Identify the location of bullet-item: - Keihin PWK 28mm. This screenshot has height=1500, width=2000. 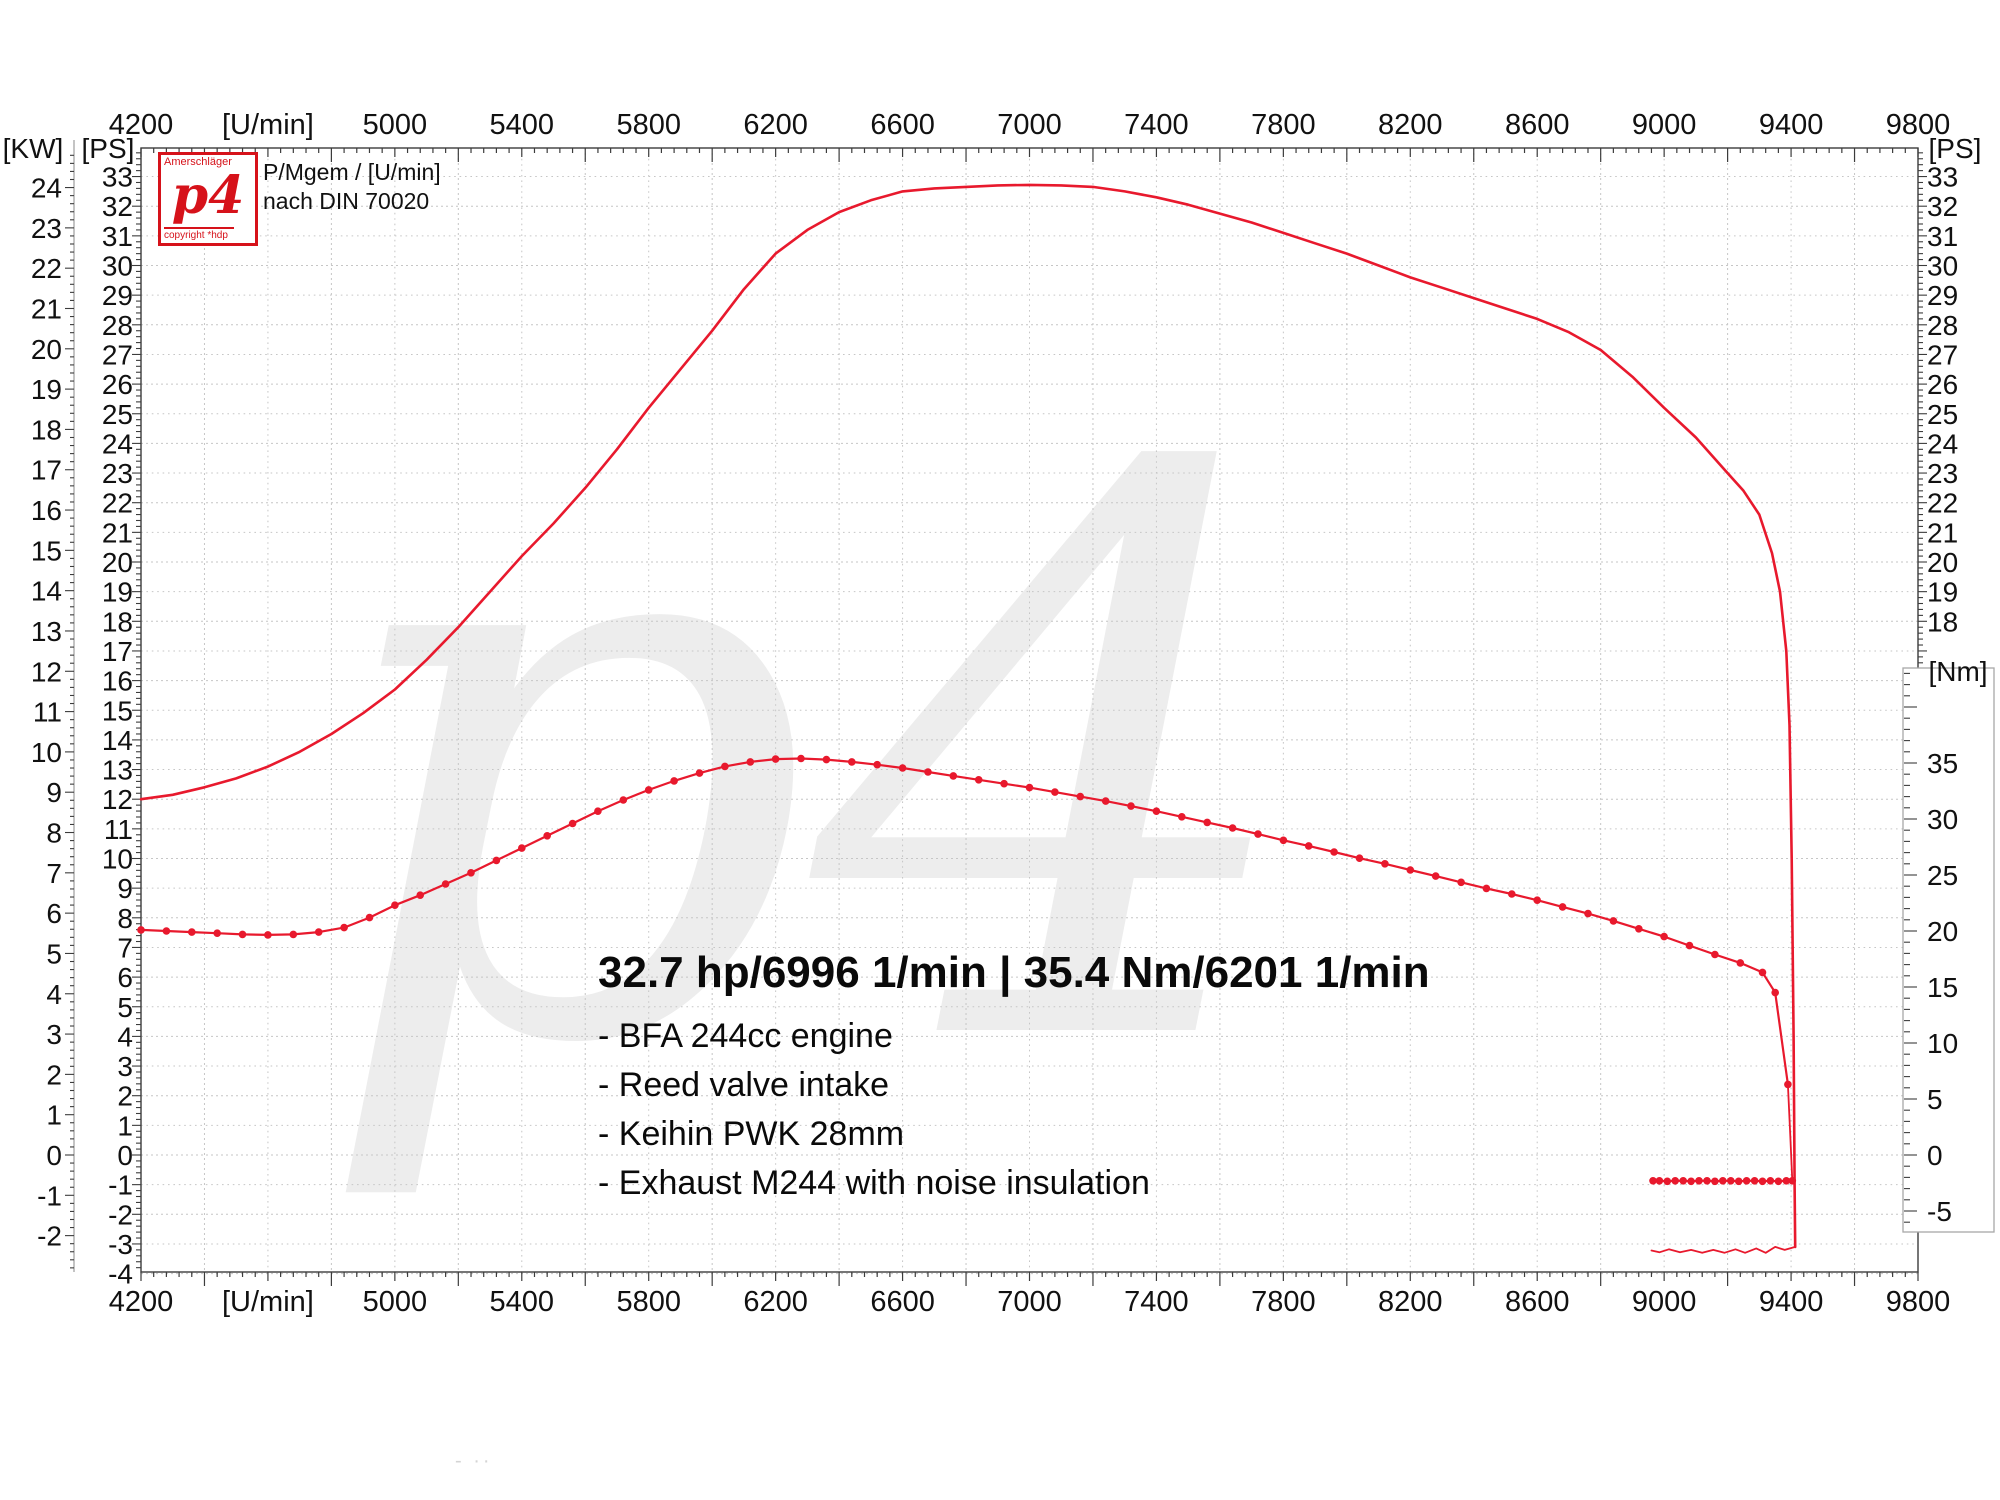
(751, 1134).